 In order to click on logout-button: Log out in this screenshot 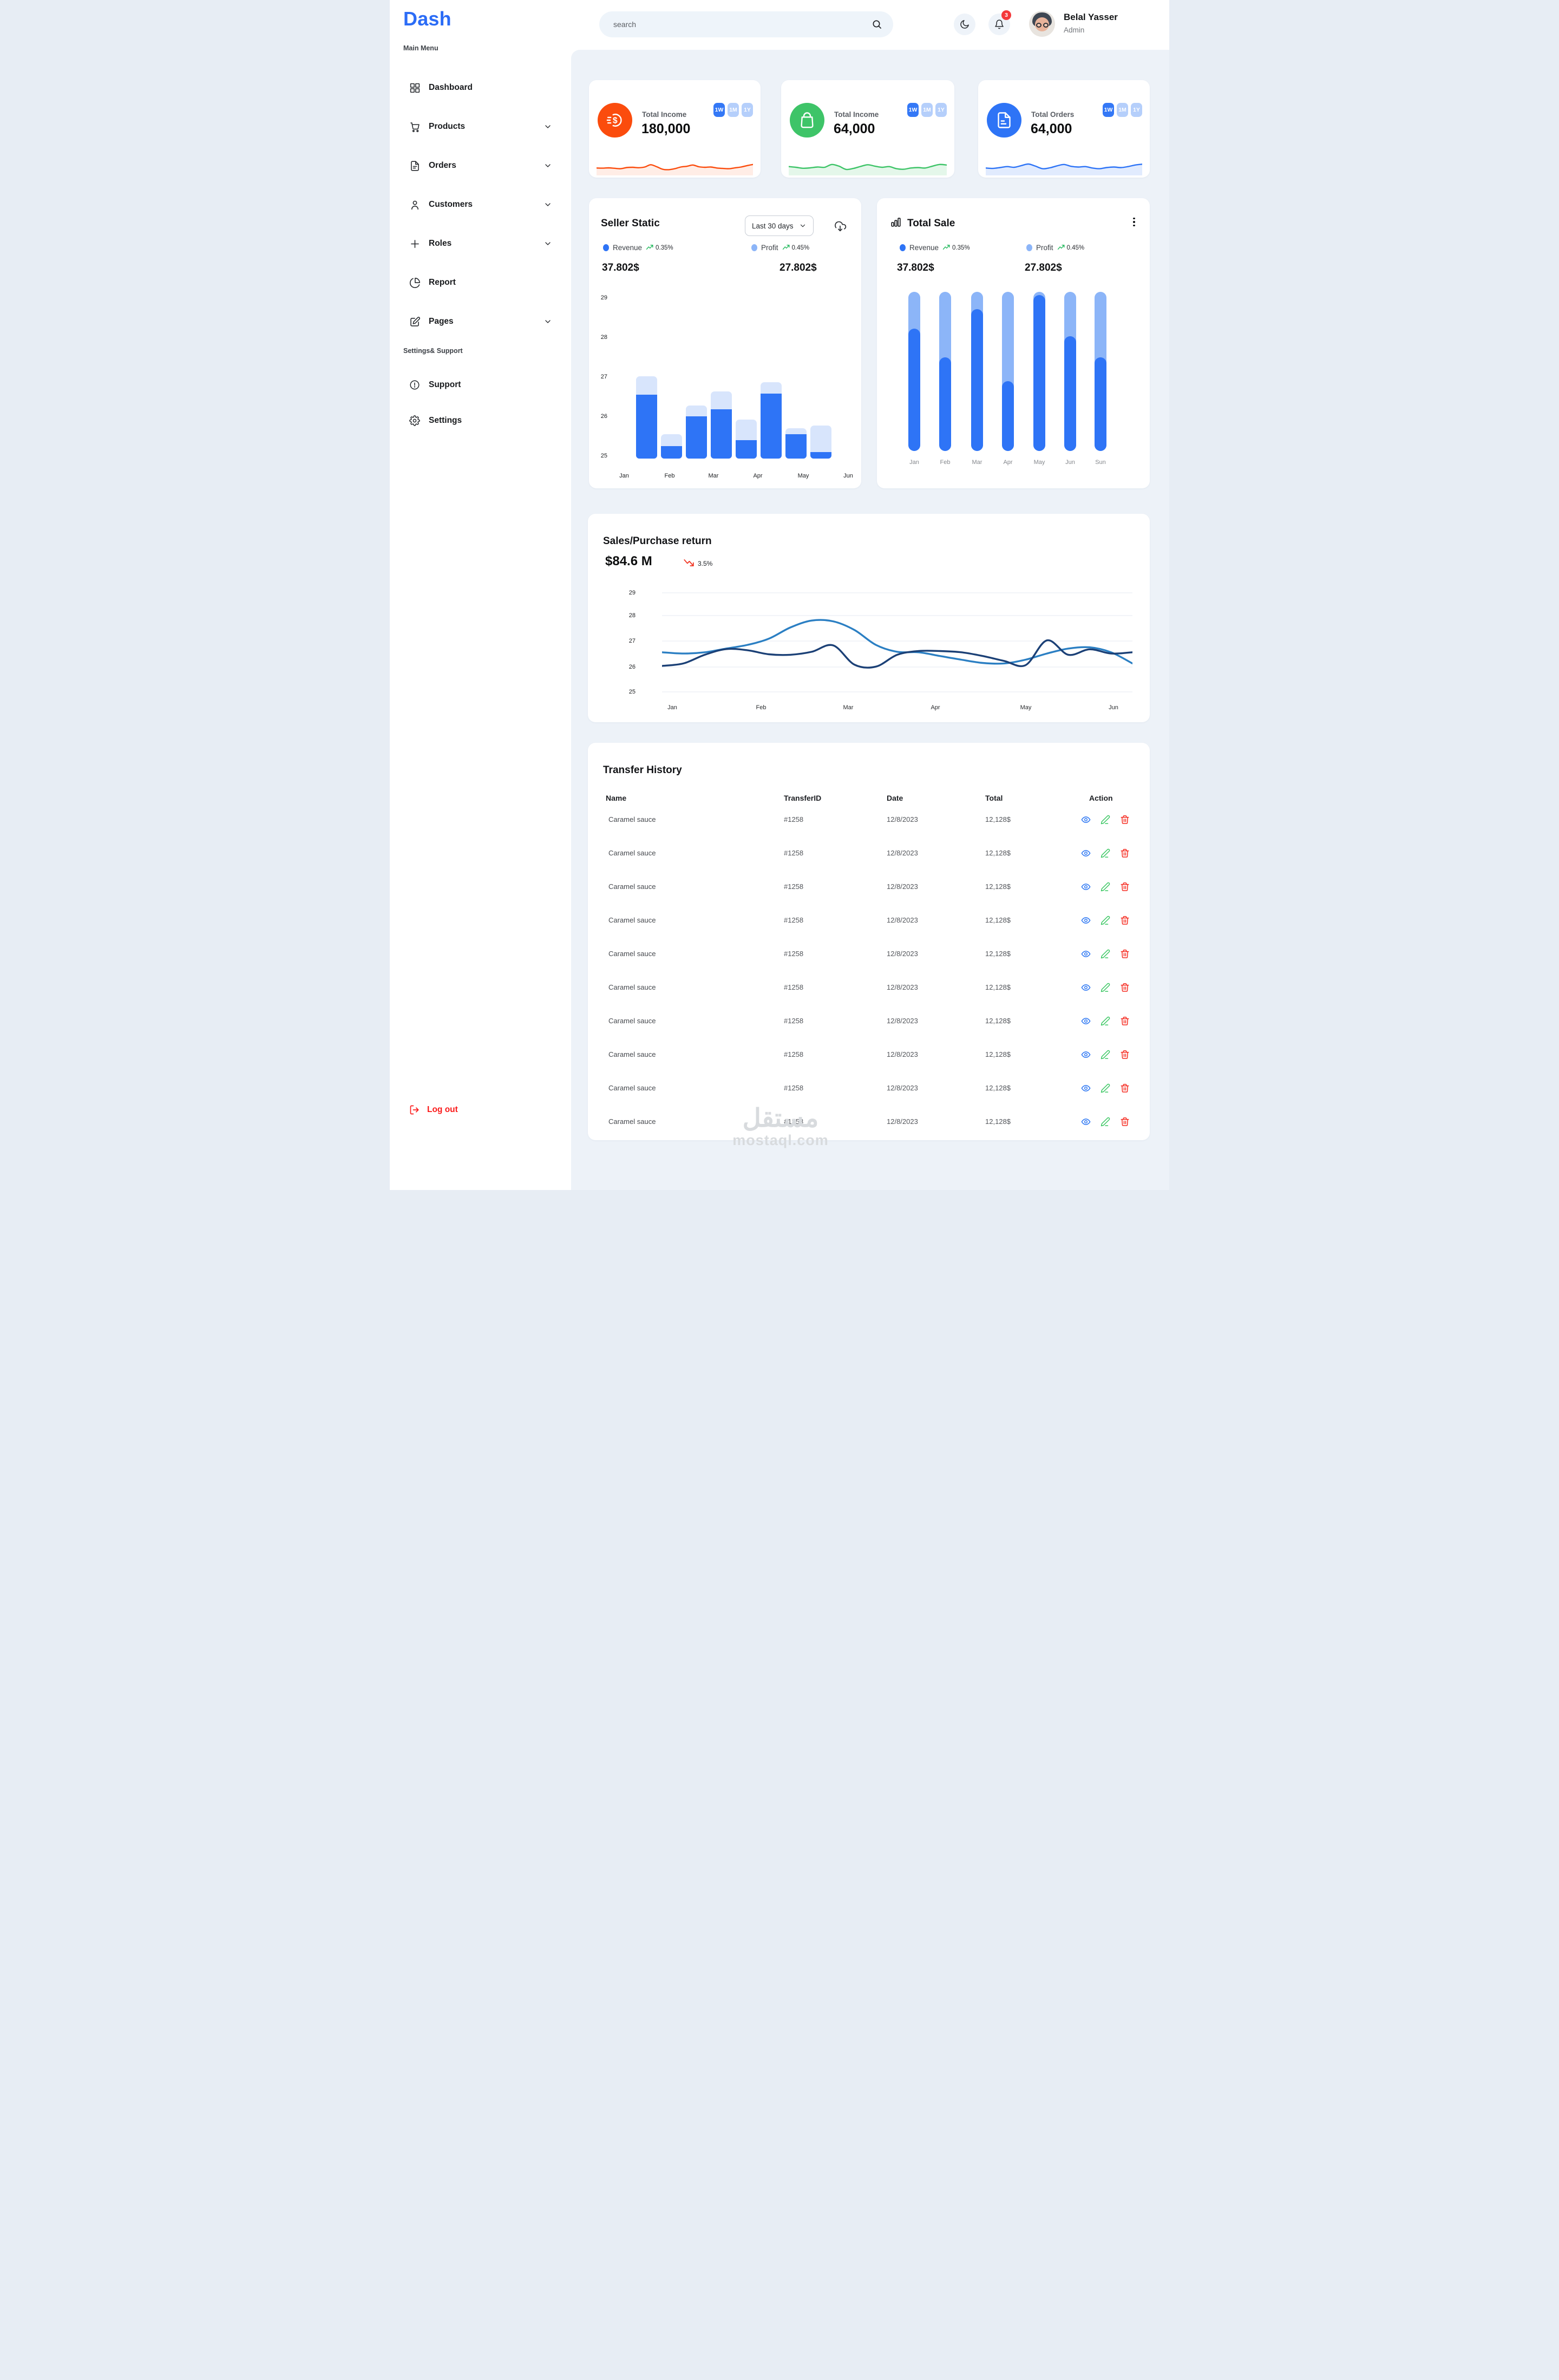, I will do `click(480, 1110)`.